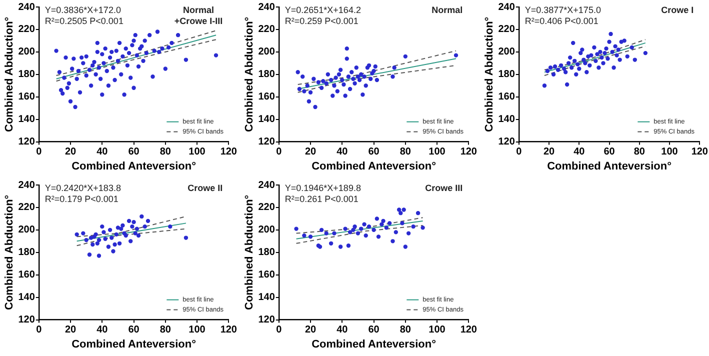 The image size is (709, 356). What do you see at coordinates (562, 9) in the screenshot?
I see `annotation: Y=0.3877*X+175.0` at bounding box center [562, 9].